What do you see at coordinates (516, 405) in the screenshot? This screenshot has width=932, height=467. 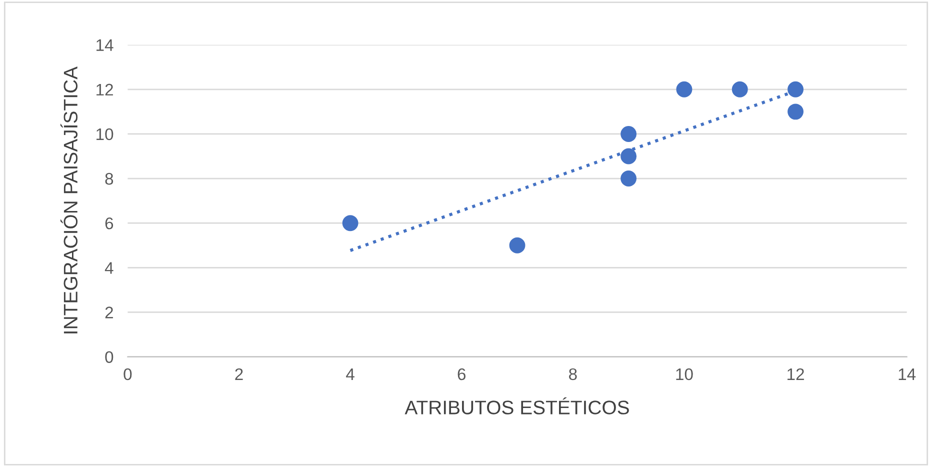 I see `x-axis-title: ATRIBUTOS ESTÉTICOS` at bounding box center [516, 405].